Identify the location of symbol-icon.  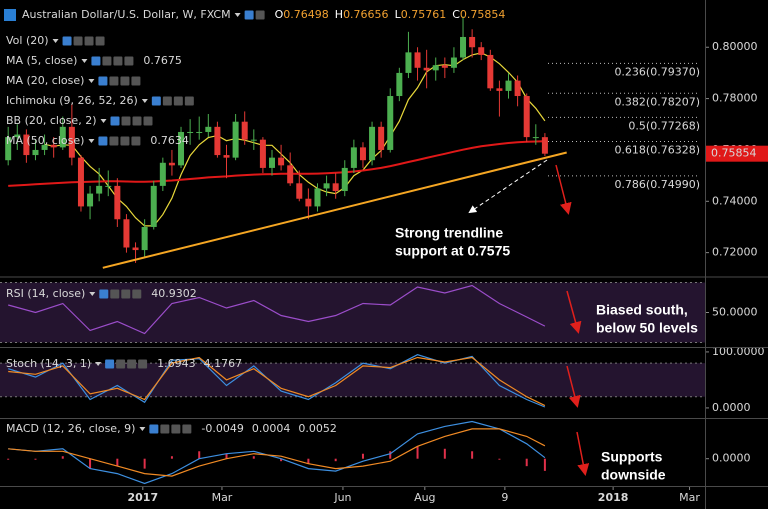
(10, 15).